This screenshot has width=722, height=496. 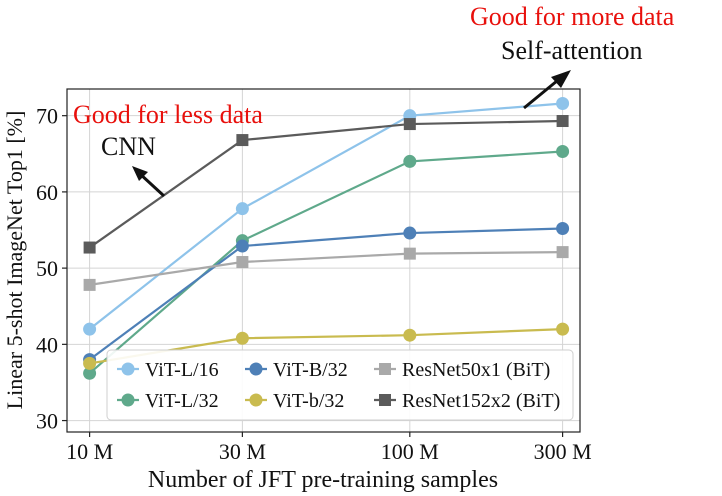 What do you see at coordinates (47, 344) in the screenshot?
I see `y-tick-label: 40` at bounding box center [47, 344].